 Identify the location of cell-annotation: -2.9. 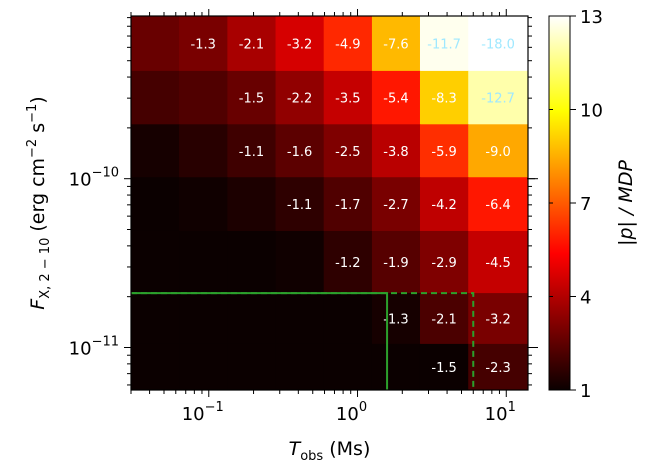
(443, 263).